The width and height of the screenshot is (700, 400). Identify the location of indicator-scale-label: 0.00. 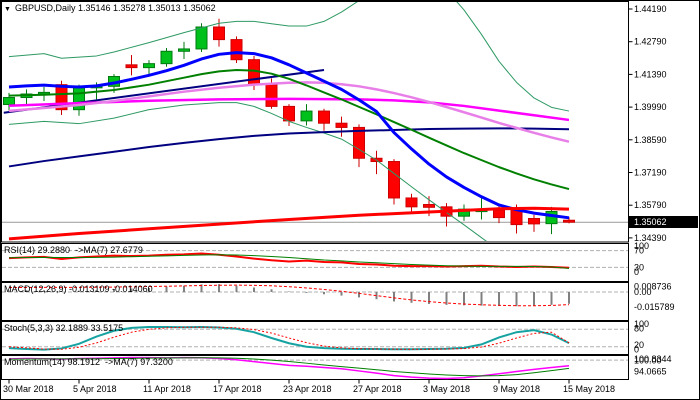
(643, 292).